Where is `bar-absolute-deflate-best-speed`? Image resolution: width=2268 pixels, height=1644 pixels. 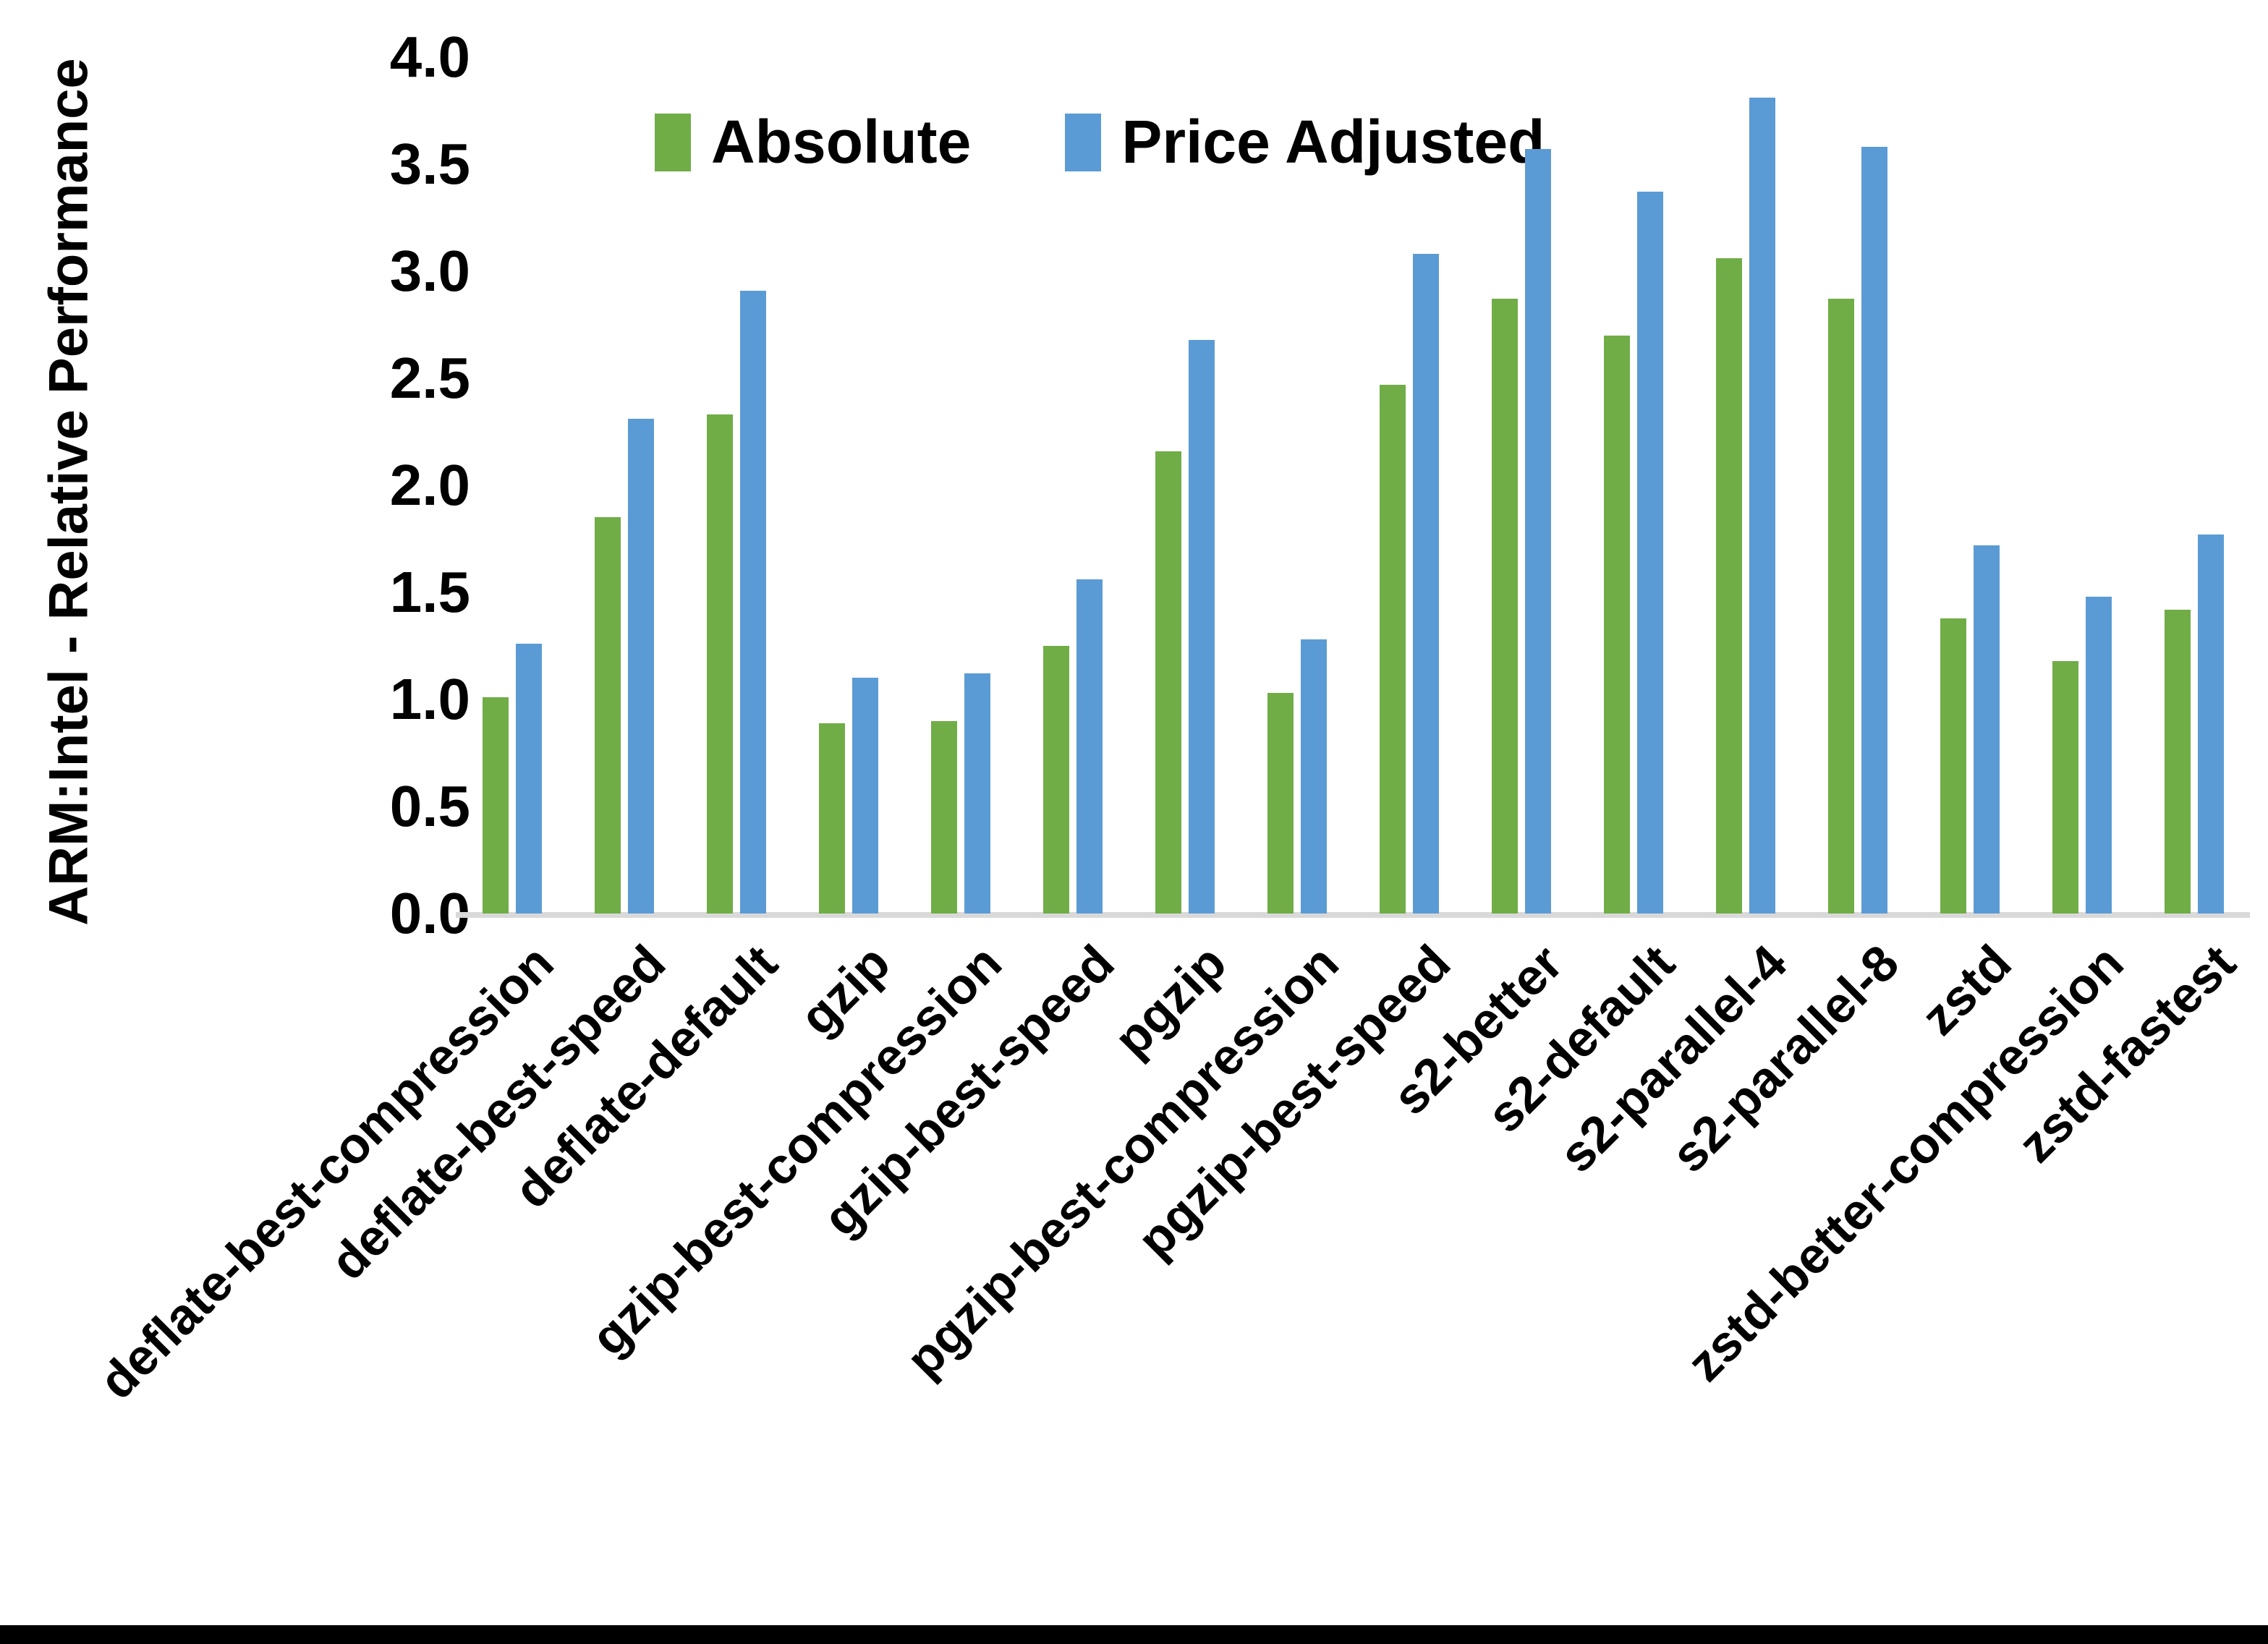
bar-absolute-deflate-best-speed is located at coordinates (608, 715).